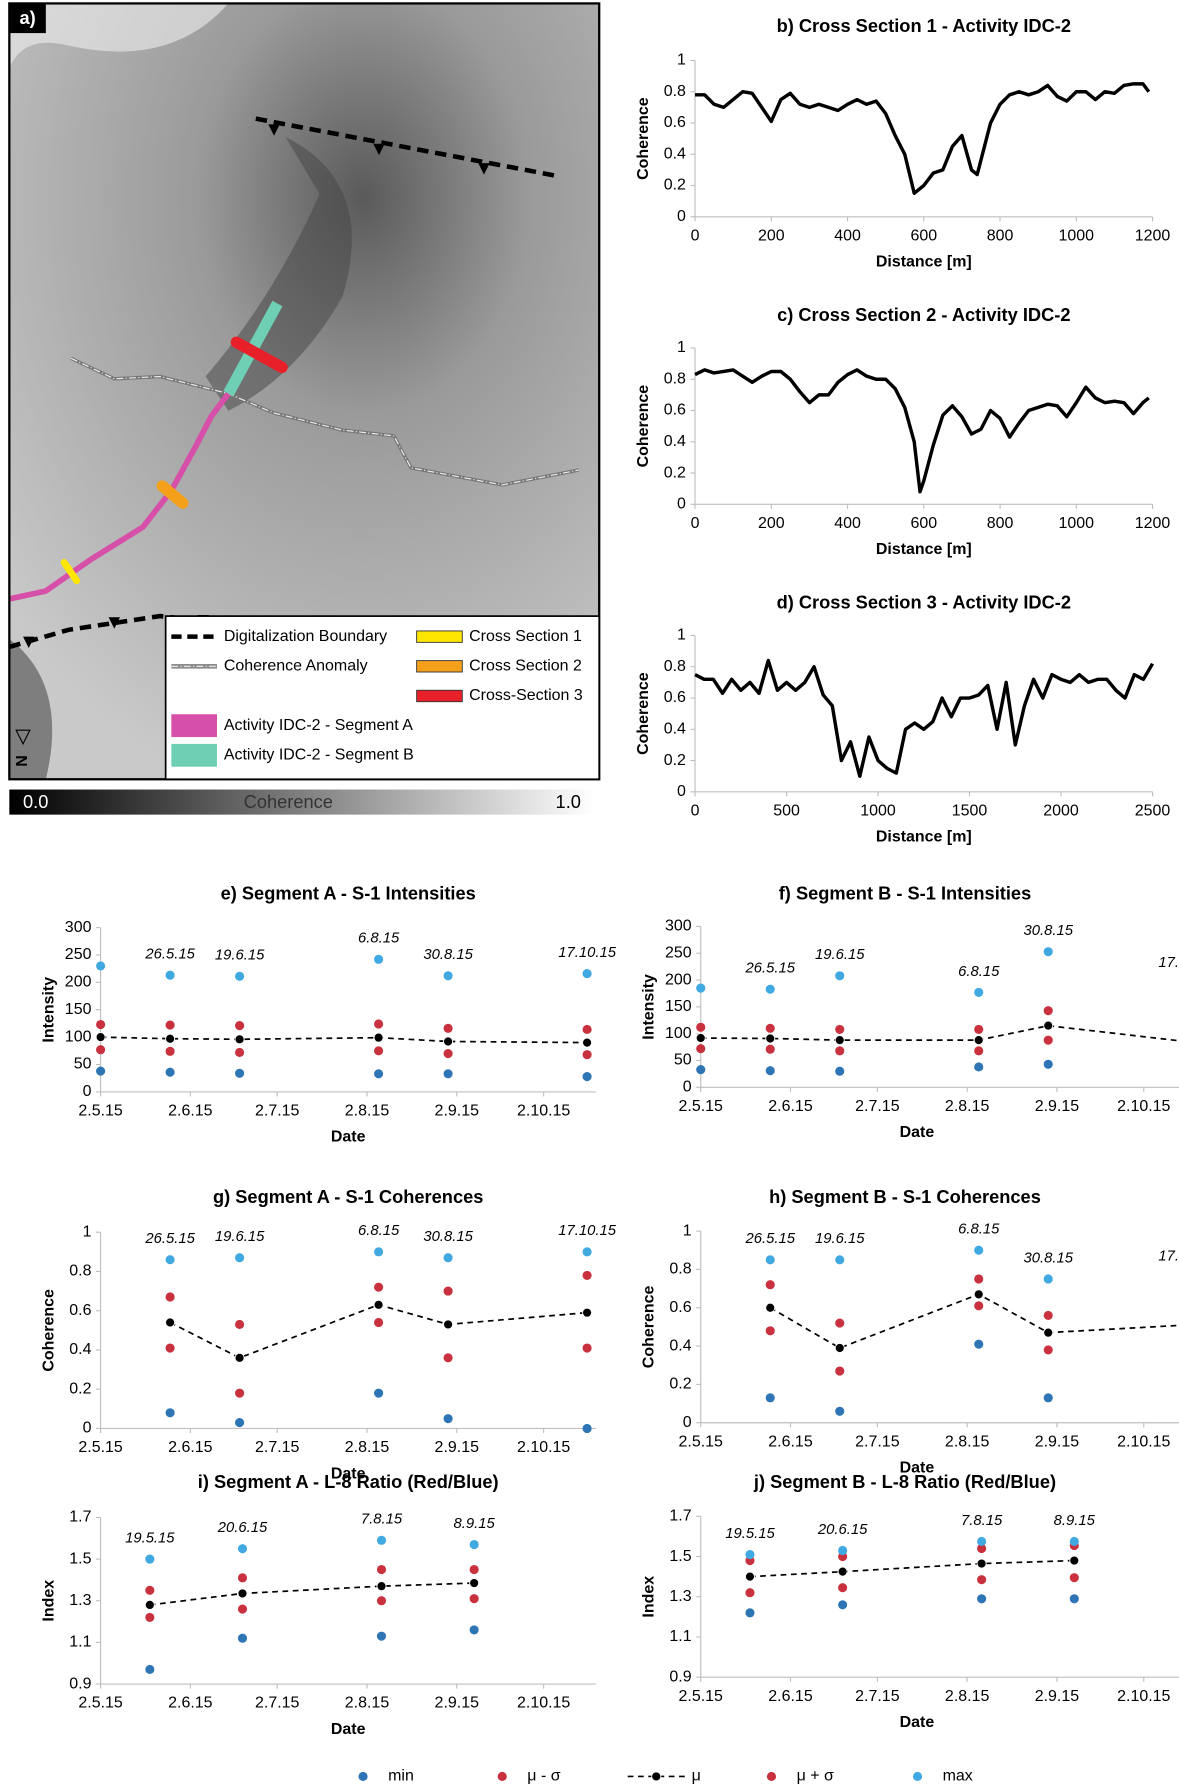 The image size is (1179, 1789). What do you see at coordinates (1061, 810) in the screenshot?
I see `x-tick-label: 2000` at bounding box center [1061, 810].